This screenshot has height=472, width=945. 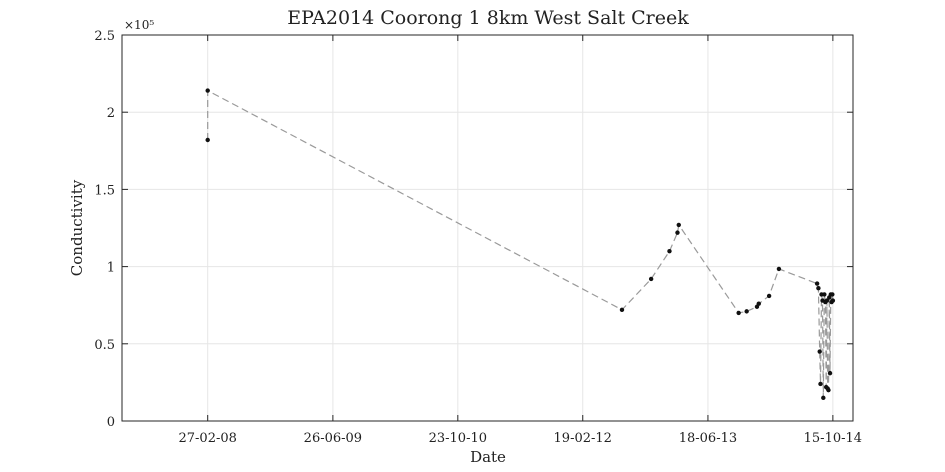 I want to click on x-tick-label: 19-02-12, so click(x=583, y=438).